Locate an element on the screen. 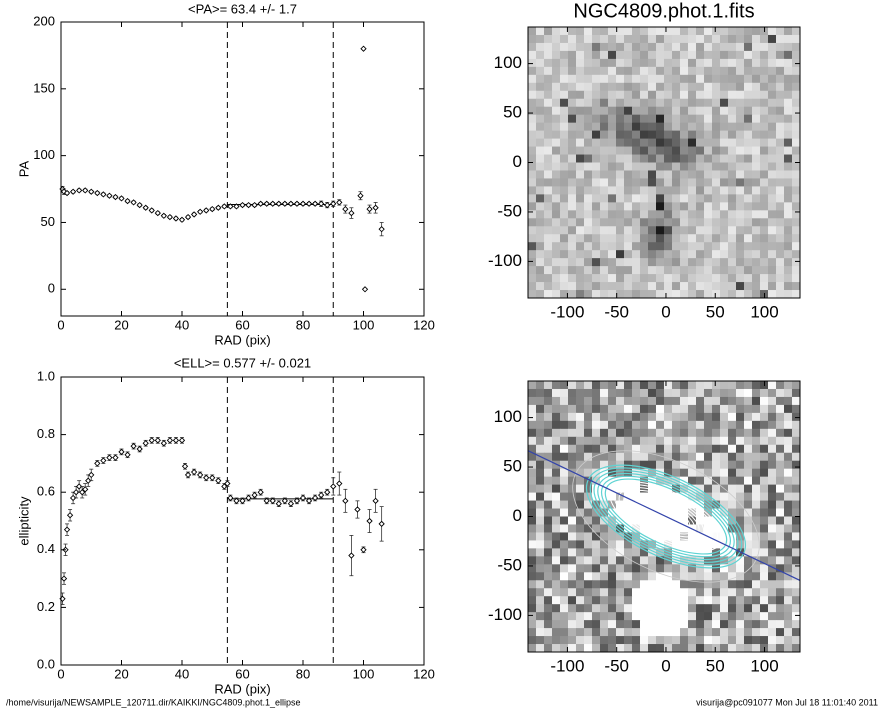  chart-title: <PA>= 63.4 +/- 1.7 is located at coordinates (242, 8).